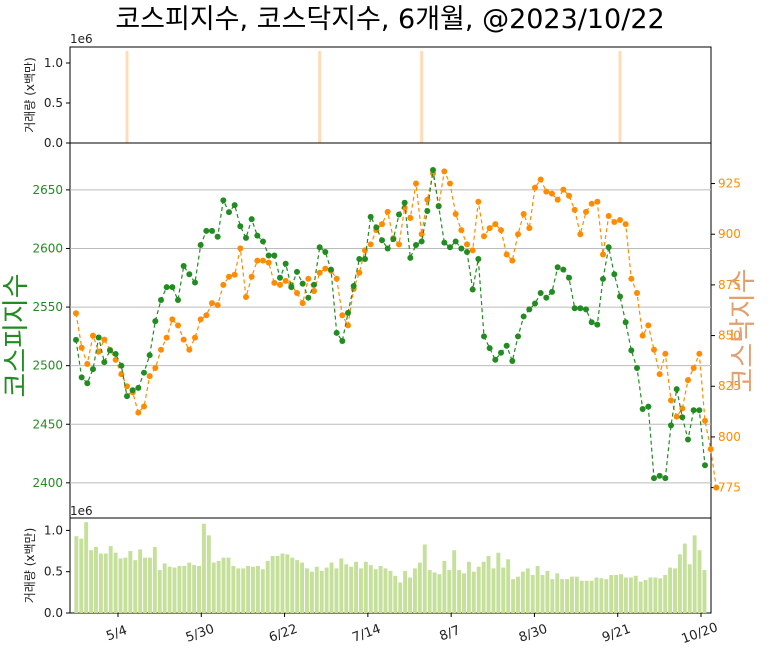 The width and height of the screenshot is (773, 650). Describe the element at coordinates (30, 565) in the screenshot. I see `bottom-volume-ylabel: 거래량 (x백만)` at that location.